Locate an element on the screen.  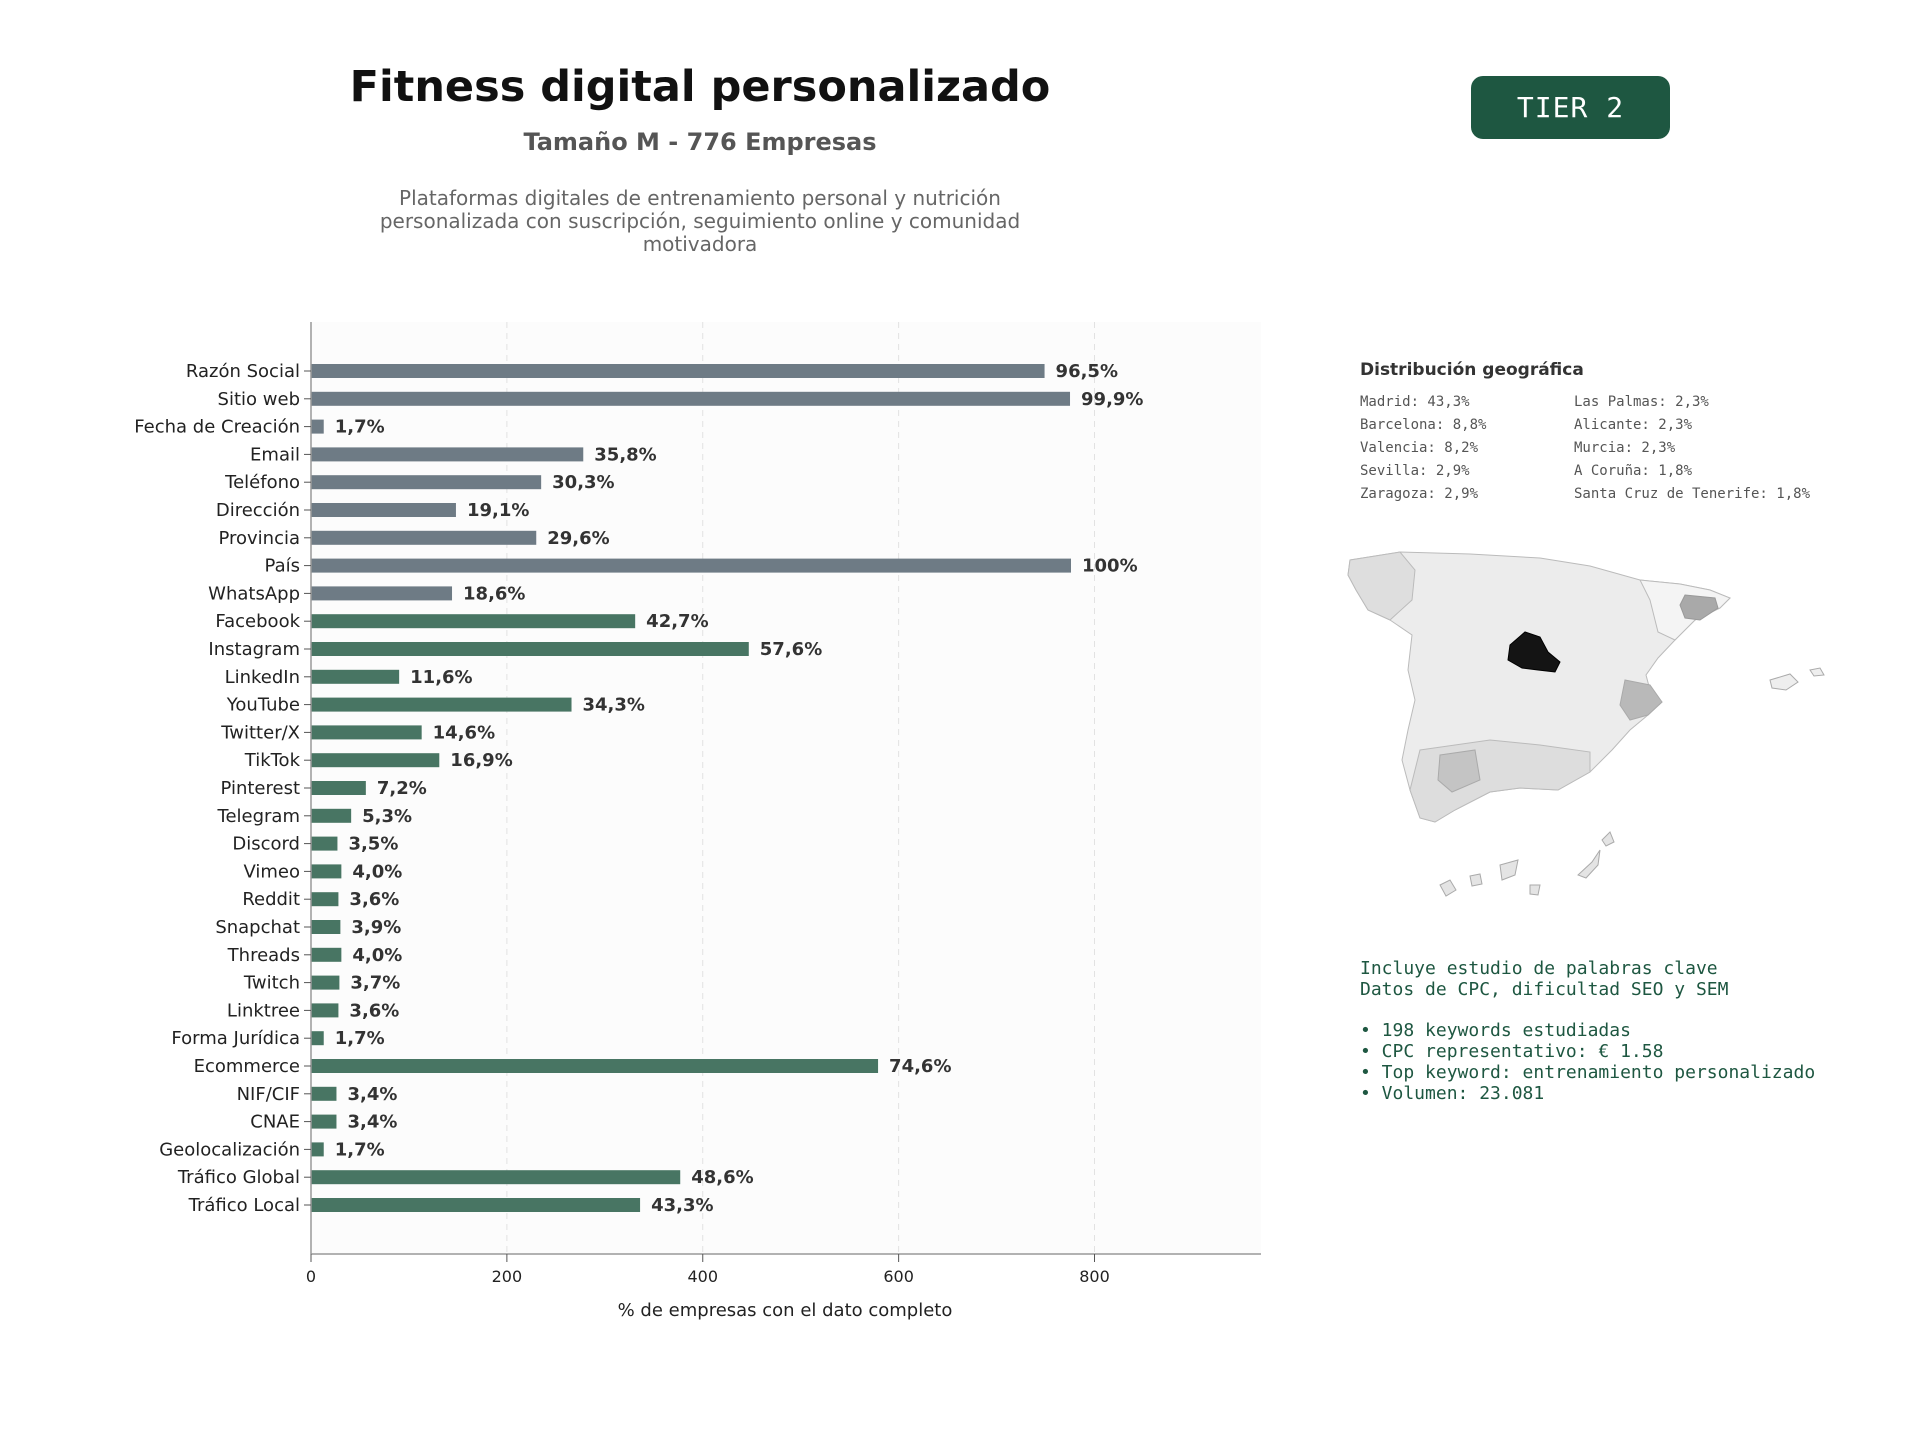
category-label: YouTube is located at coordinates (263, 705).